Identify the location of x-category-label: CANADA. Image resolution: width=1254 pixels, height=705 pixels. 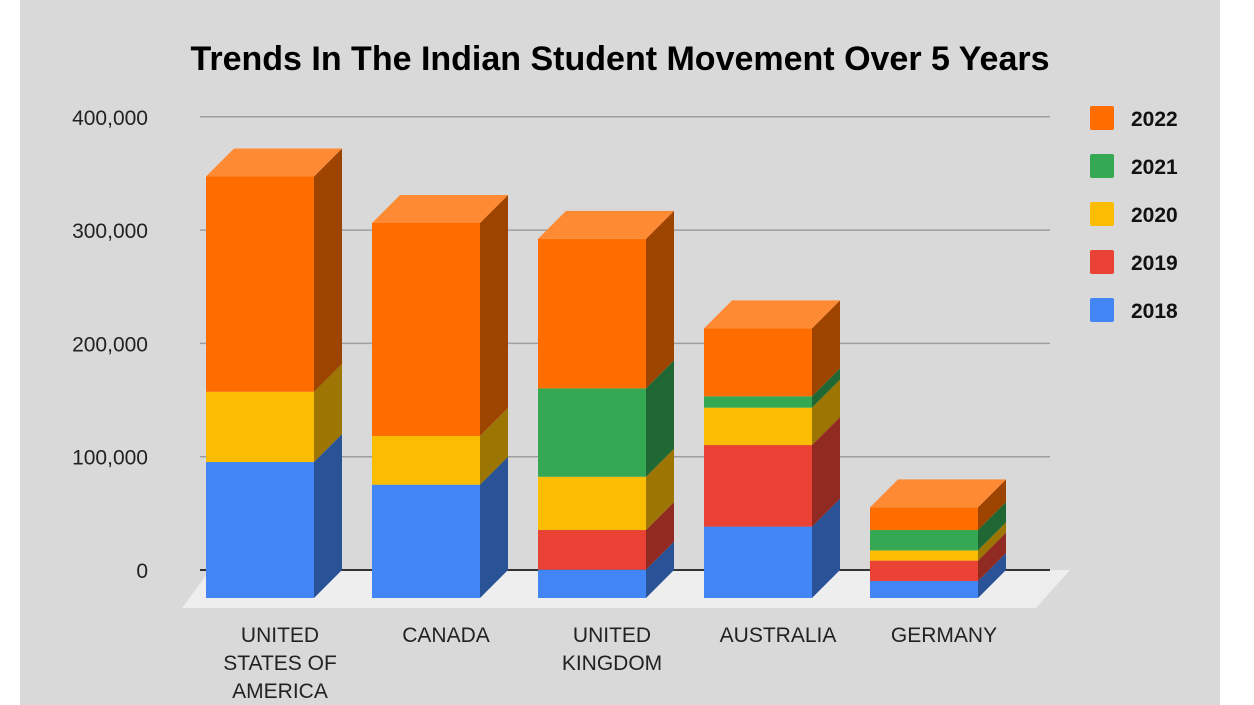
(446, 635).